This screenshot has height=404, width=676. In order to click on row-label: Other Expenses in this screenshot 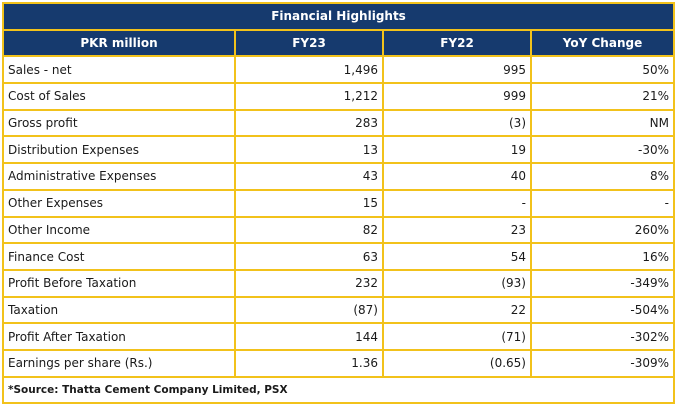, I will do `click(119, 203)`.